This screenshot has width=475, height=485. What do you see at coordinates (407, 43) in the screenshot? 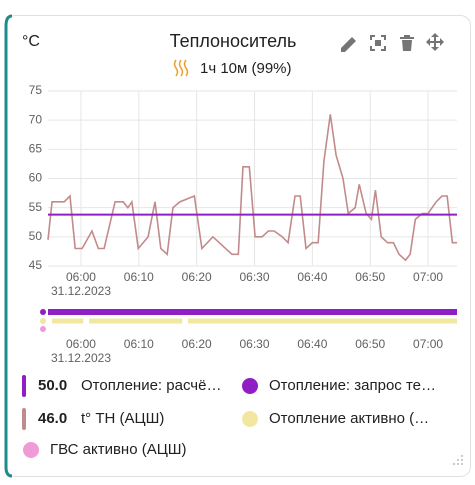
I see `delete-button` at bounding box center [407, 43].